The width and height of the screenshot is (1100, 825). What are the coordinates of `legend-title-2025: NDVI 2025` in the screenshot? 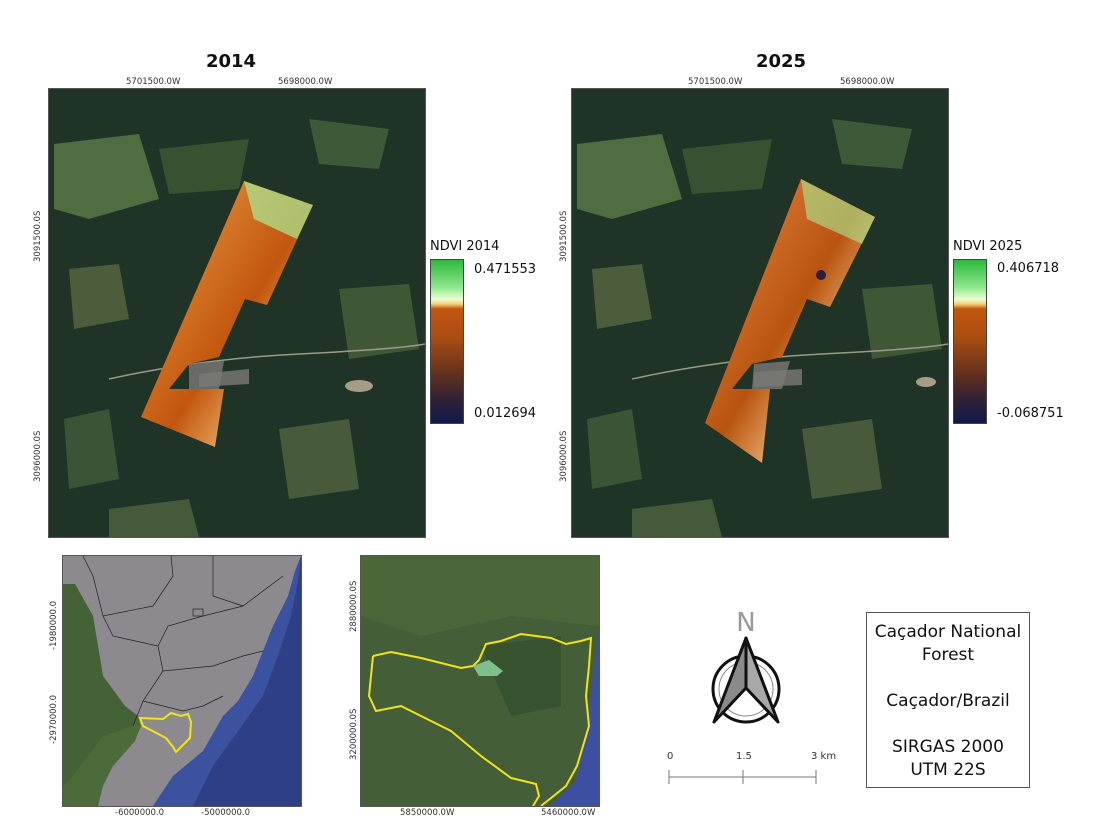 It's located at (988, 246).